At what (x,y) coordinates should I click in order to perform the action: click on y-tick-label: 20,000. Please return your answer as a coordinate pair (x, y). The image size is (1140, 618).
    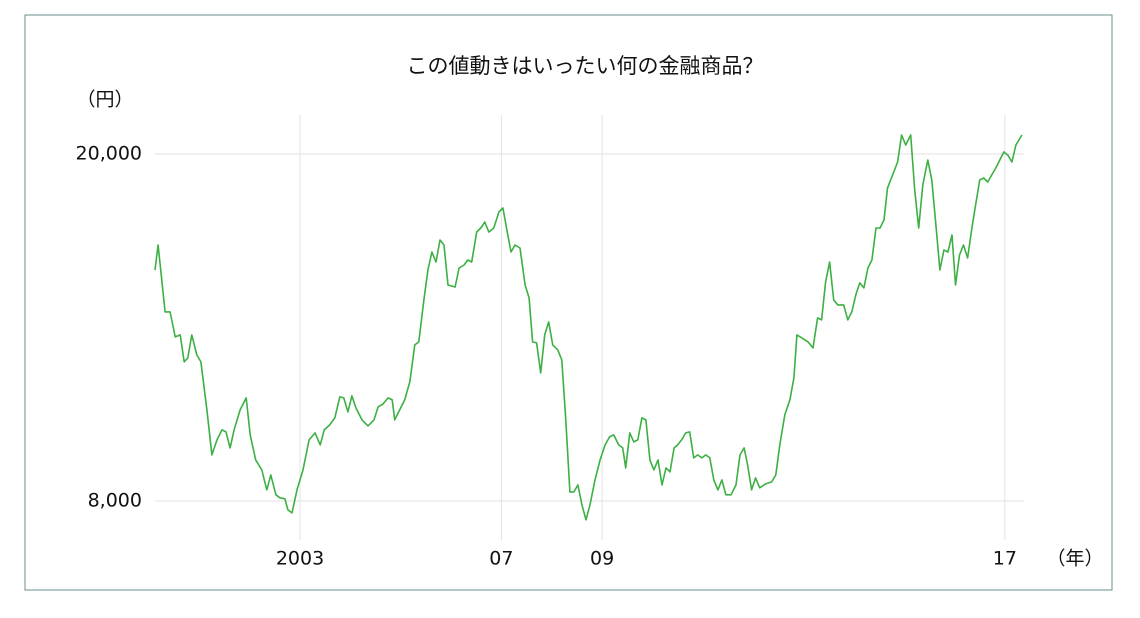
    Looking at the image, I should click on (109, 154).